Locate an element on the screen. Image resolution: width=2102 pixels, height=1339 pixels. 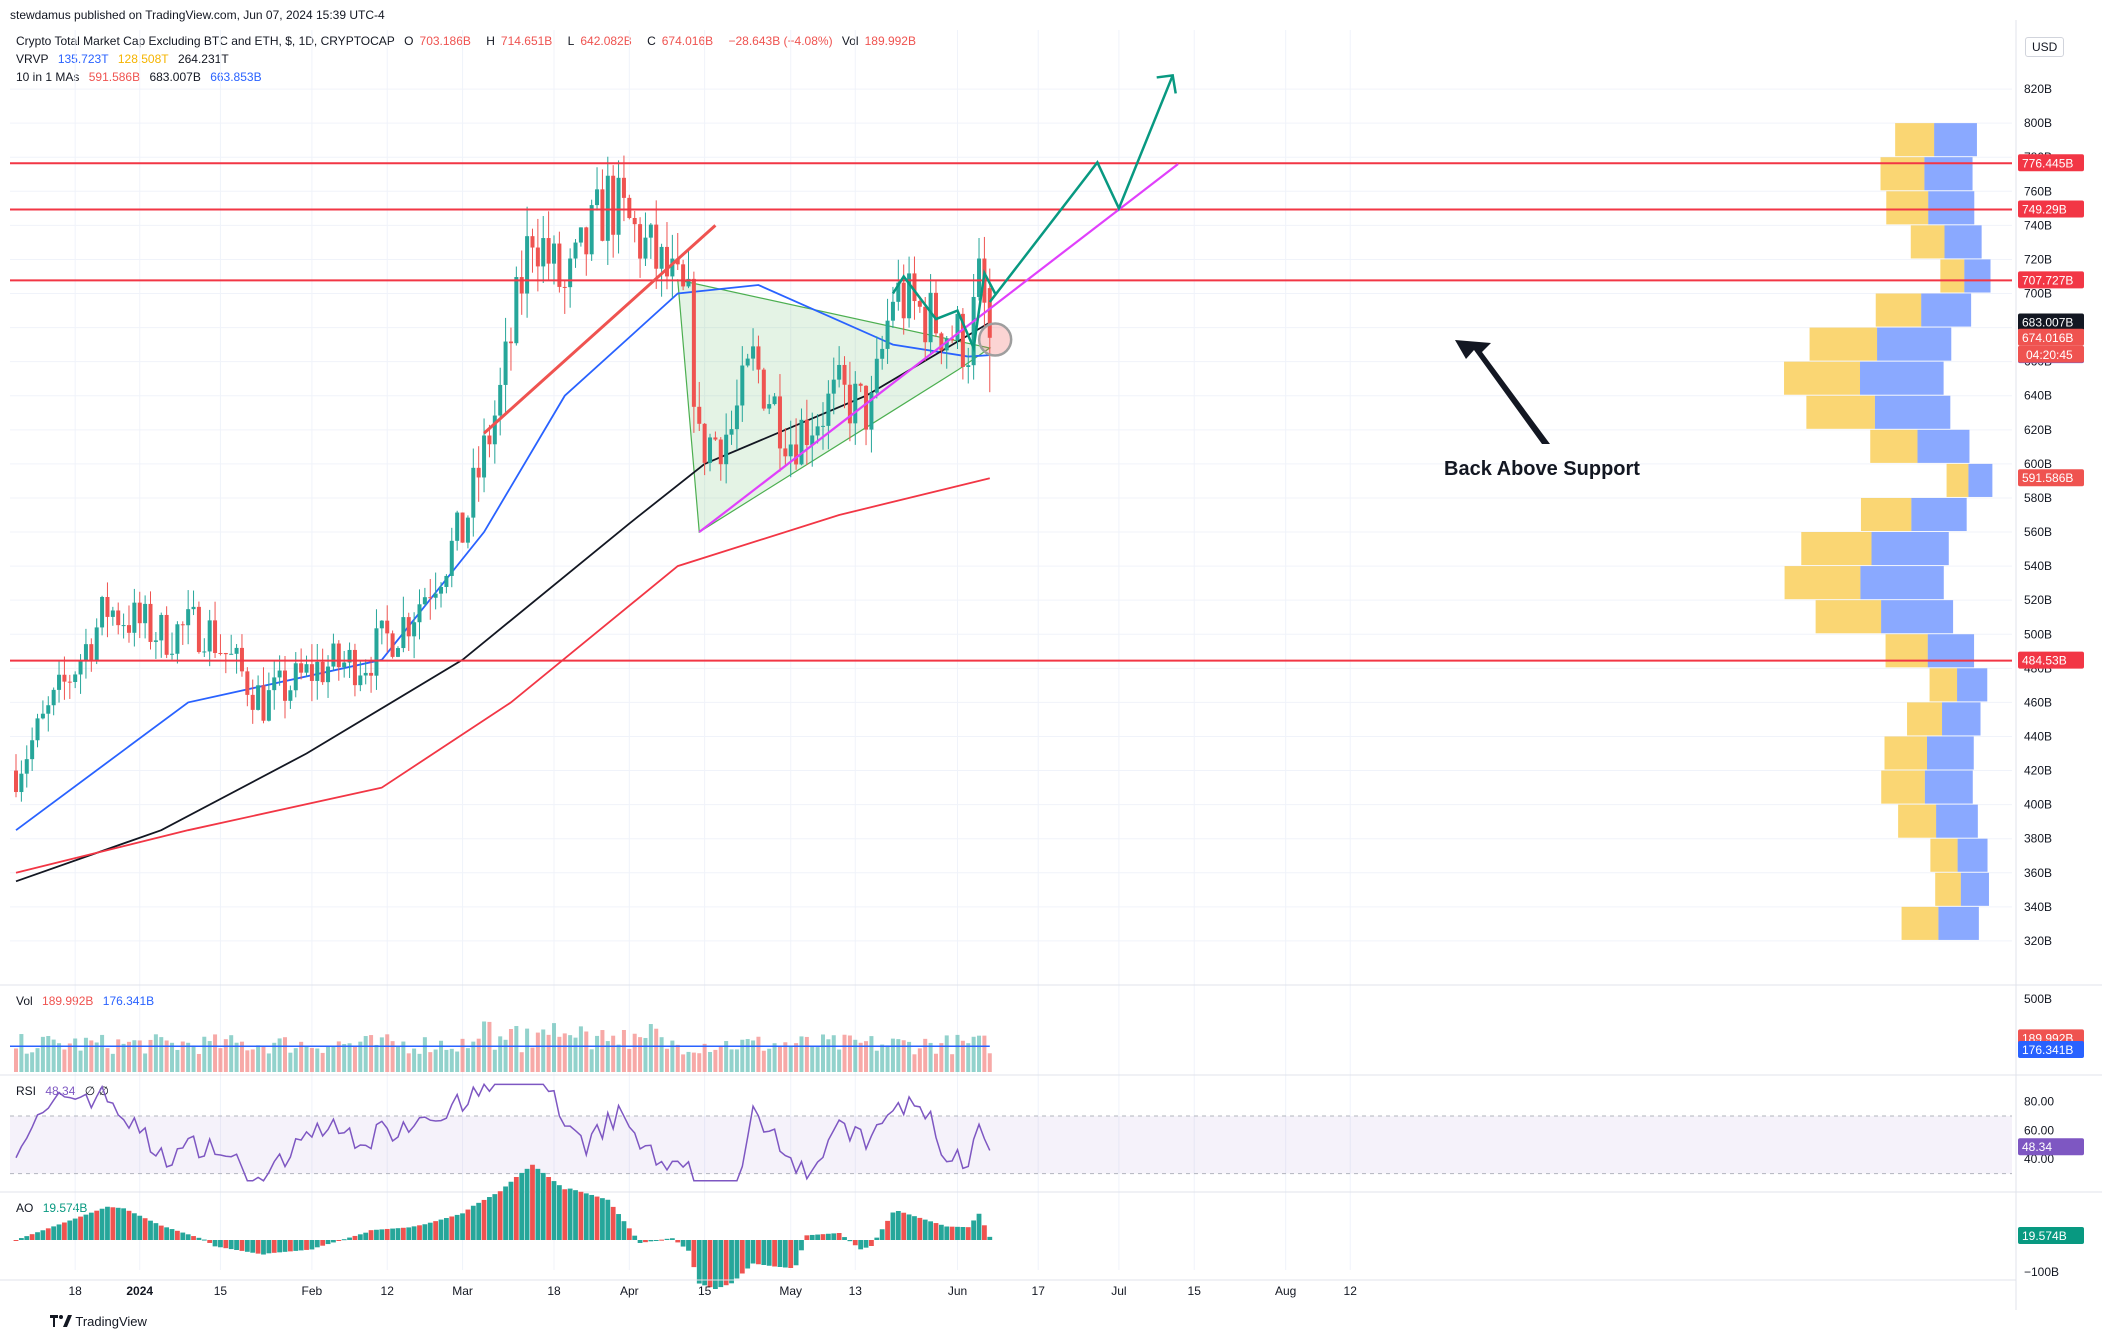
y-tick-label: 560B is located at coordinates (2038, 532).